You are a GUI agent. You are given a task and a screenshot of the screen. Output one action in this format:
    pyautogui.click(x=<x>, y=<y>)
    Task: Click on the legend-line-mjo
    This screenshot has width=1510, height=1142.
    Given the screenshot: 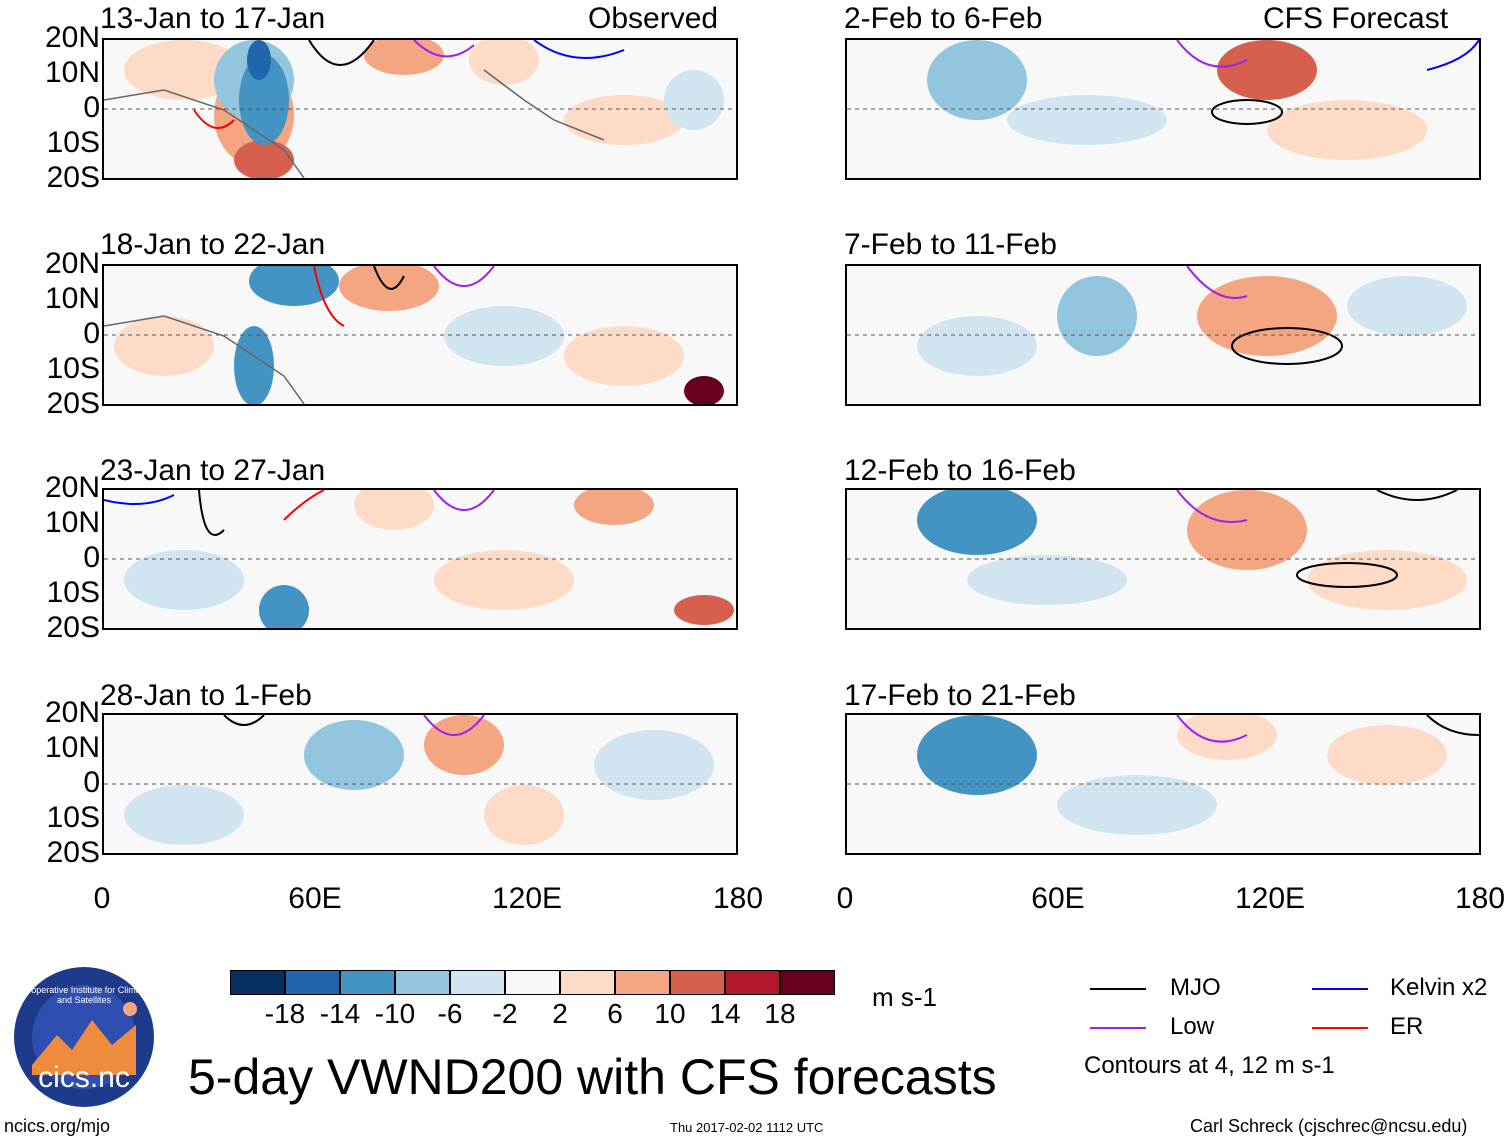 What is the action you would take?
    pyautogui.click(x=1118, y=989)
    